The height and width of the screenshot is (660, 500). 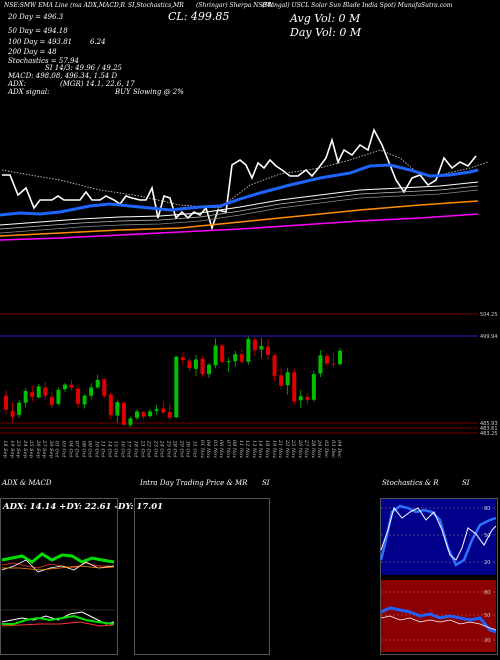 I want to click on si-tick: 20, so click(x=487, y=641).